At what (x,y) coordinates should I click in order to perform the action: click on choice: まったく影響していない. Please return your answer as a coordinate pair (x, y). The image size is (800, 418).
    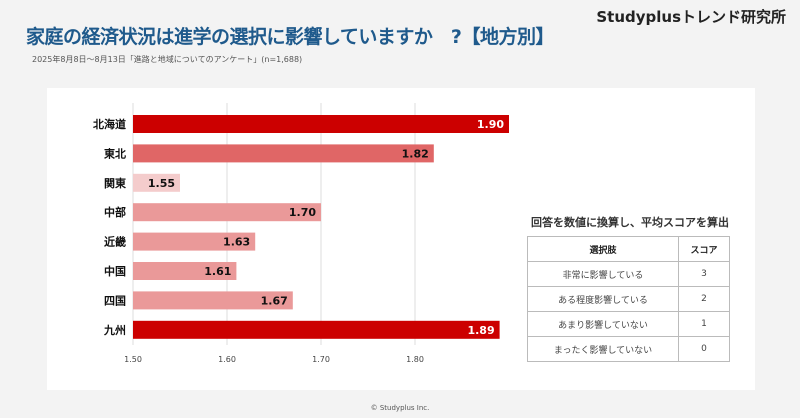
    Looking at the image, I should click on (603, 349).